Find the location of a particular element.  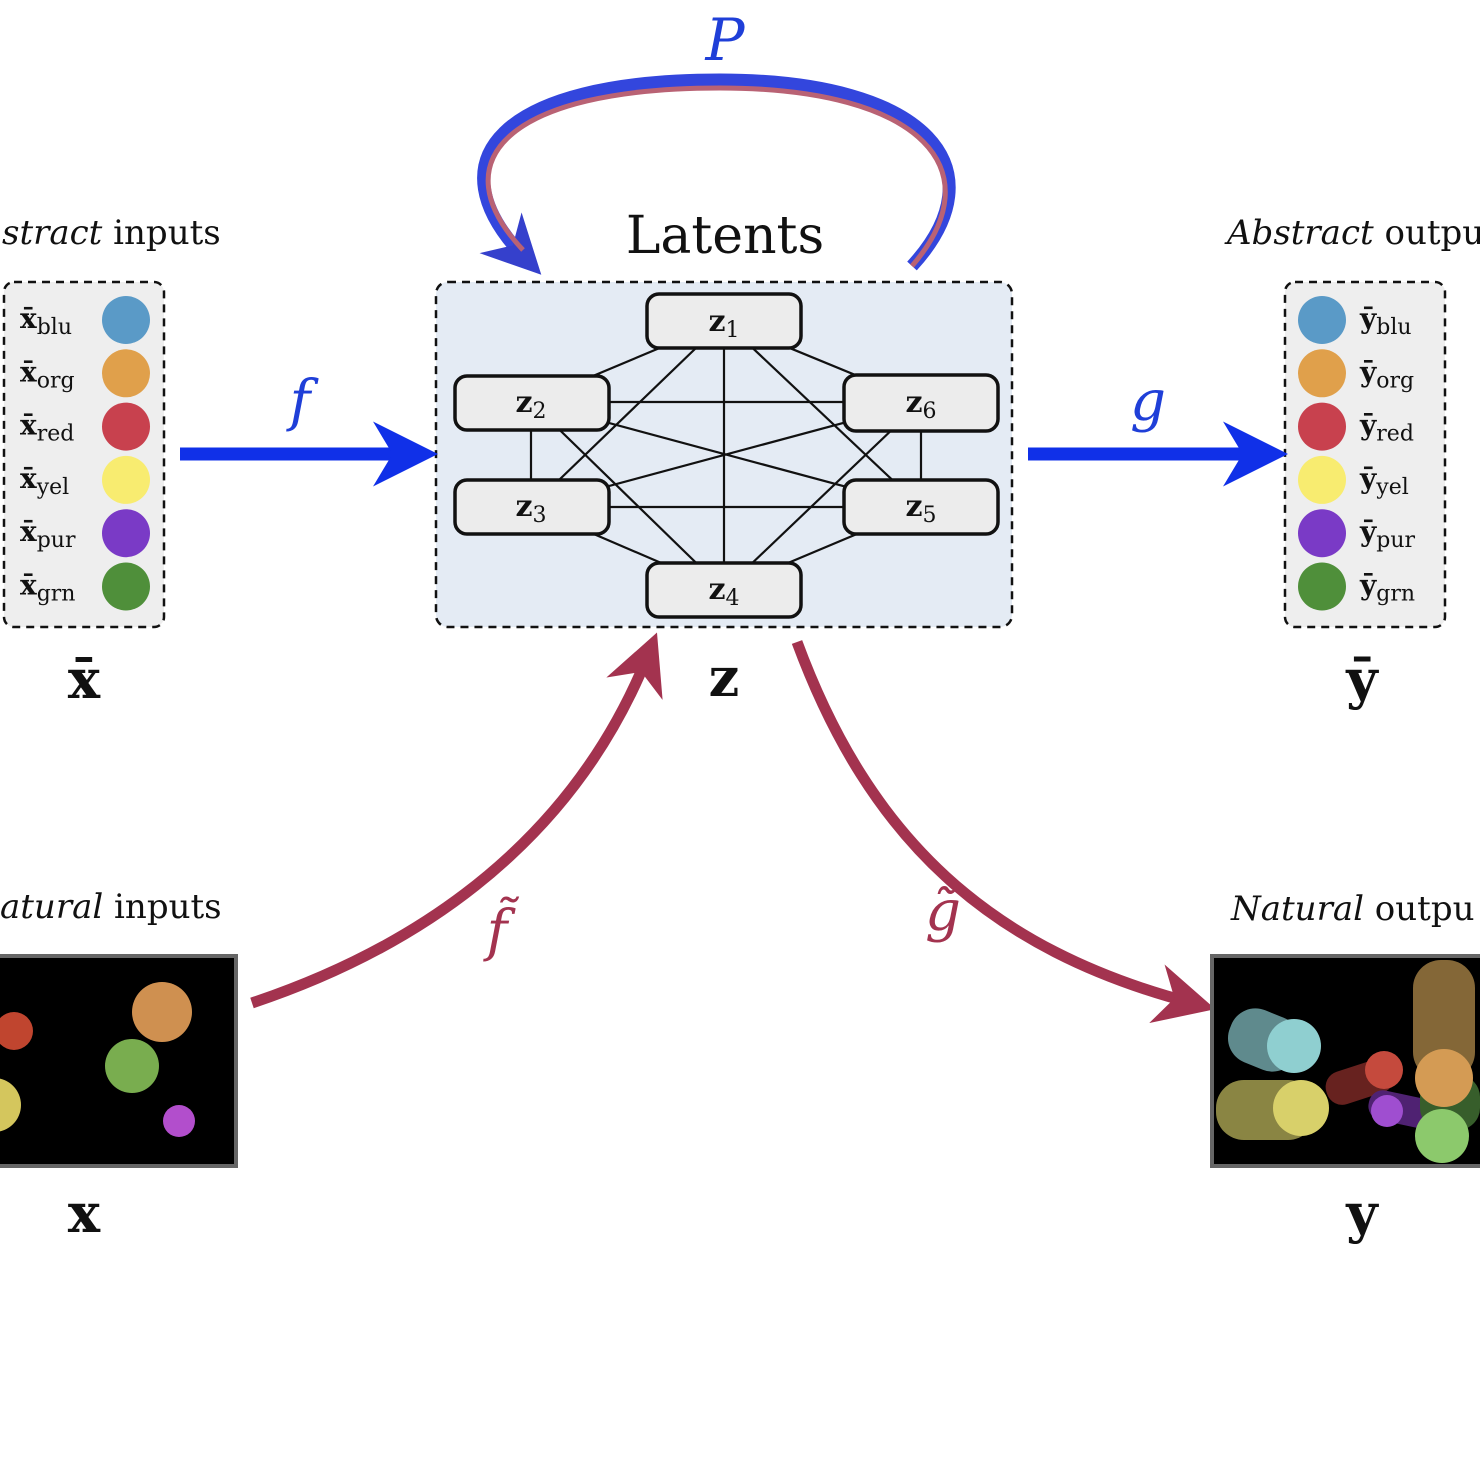

item-label: x̄grn is located at coordinates (47, 588).